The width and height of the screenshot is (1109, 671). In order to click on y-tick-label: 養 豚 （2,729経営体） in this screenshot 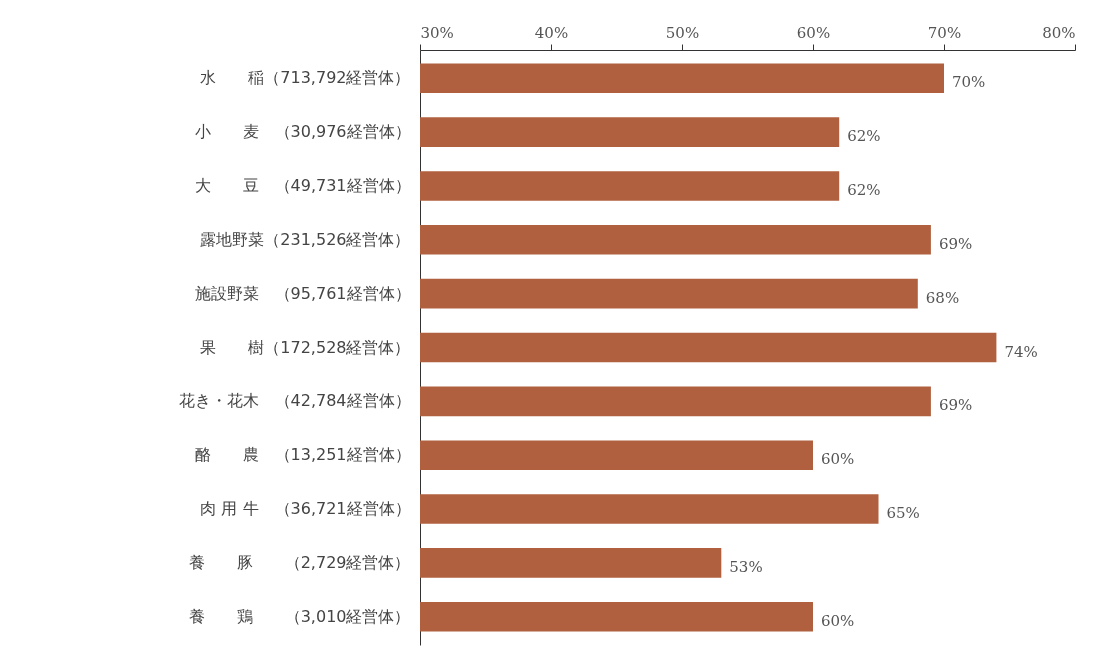, I will do `click(299, 562)`.